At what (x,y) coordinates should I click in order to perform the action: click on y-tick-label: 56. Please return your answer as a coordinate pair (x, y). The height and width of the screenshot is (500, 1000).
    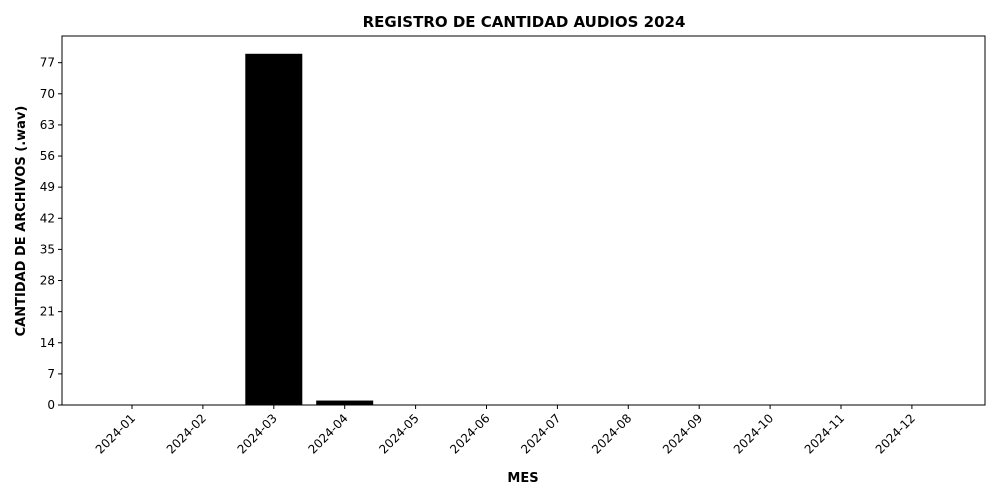
    Looking at the image, I should click on (47, 156).